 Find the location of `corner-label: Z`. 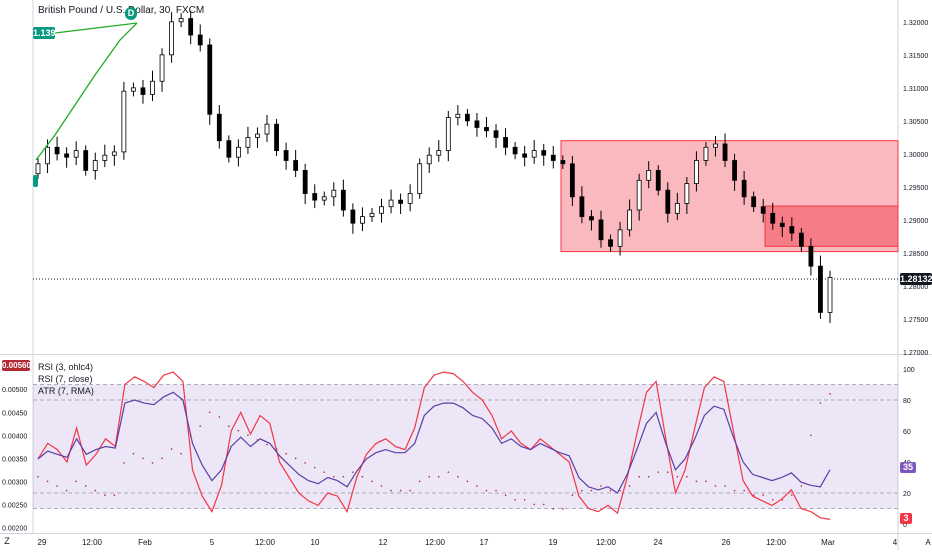

corner-label: Z is located at coordinates (7, 541).